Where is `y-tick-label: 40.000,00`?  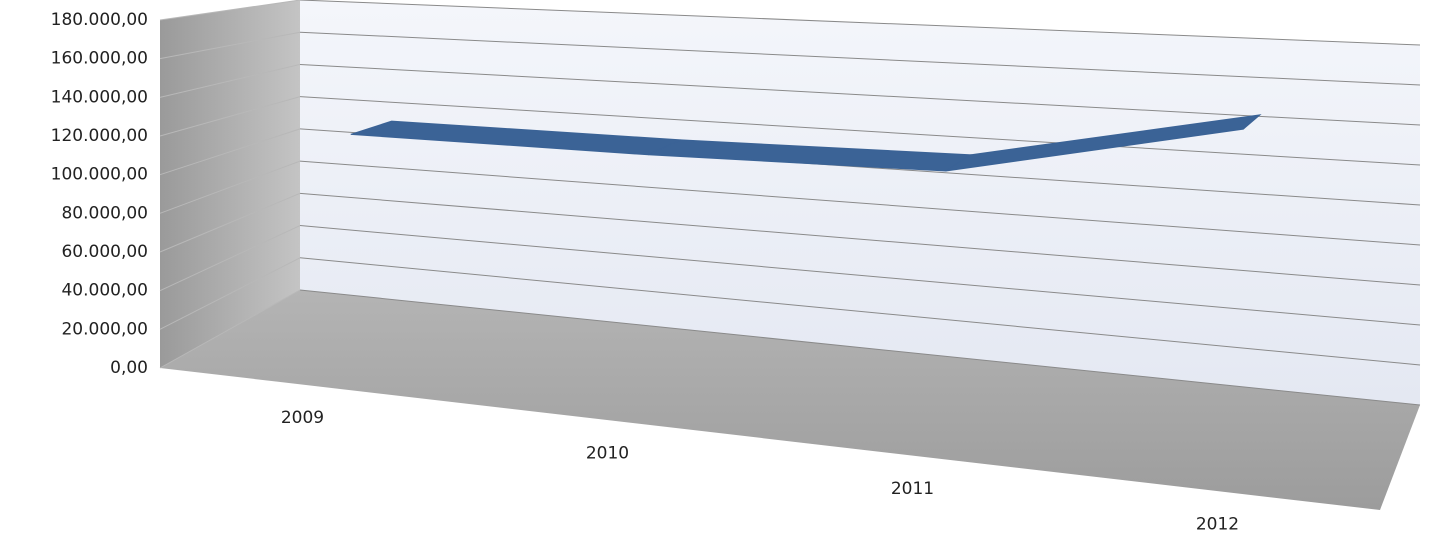
y-tick-label: 40.000,00 is located at coordinates (104, 291).